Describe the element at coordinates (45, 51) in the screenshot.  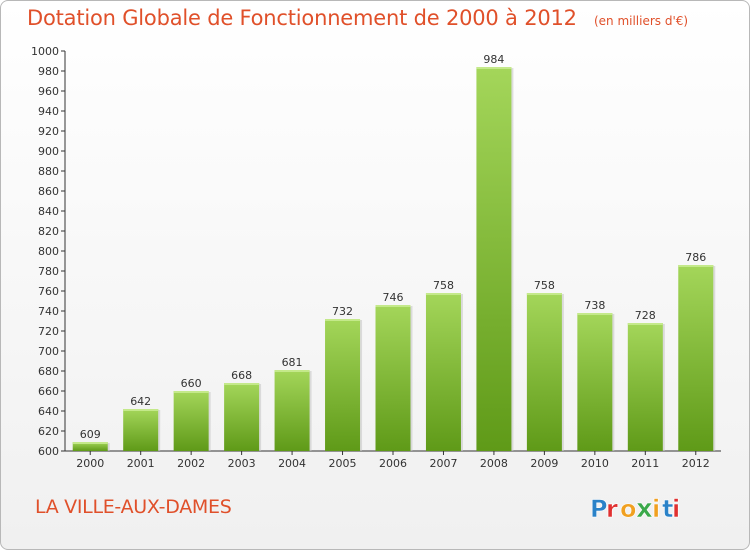
I see `y-tick-label: 1000` at that location.